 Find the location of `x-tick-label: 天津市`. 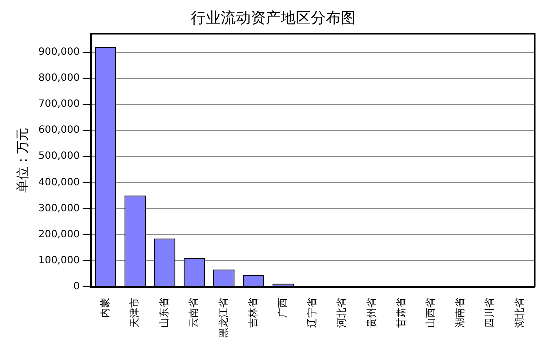

x-tick-label: 天津市 is located at coordinates (134, 313).